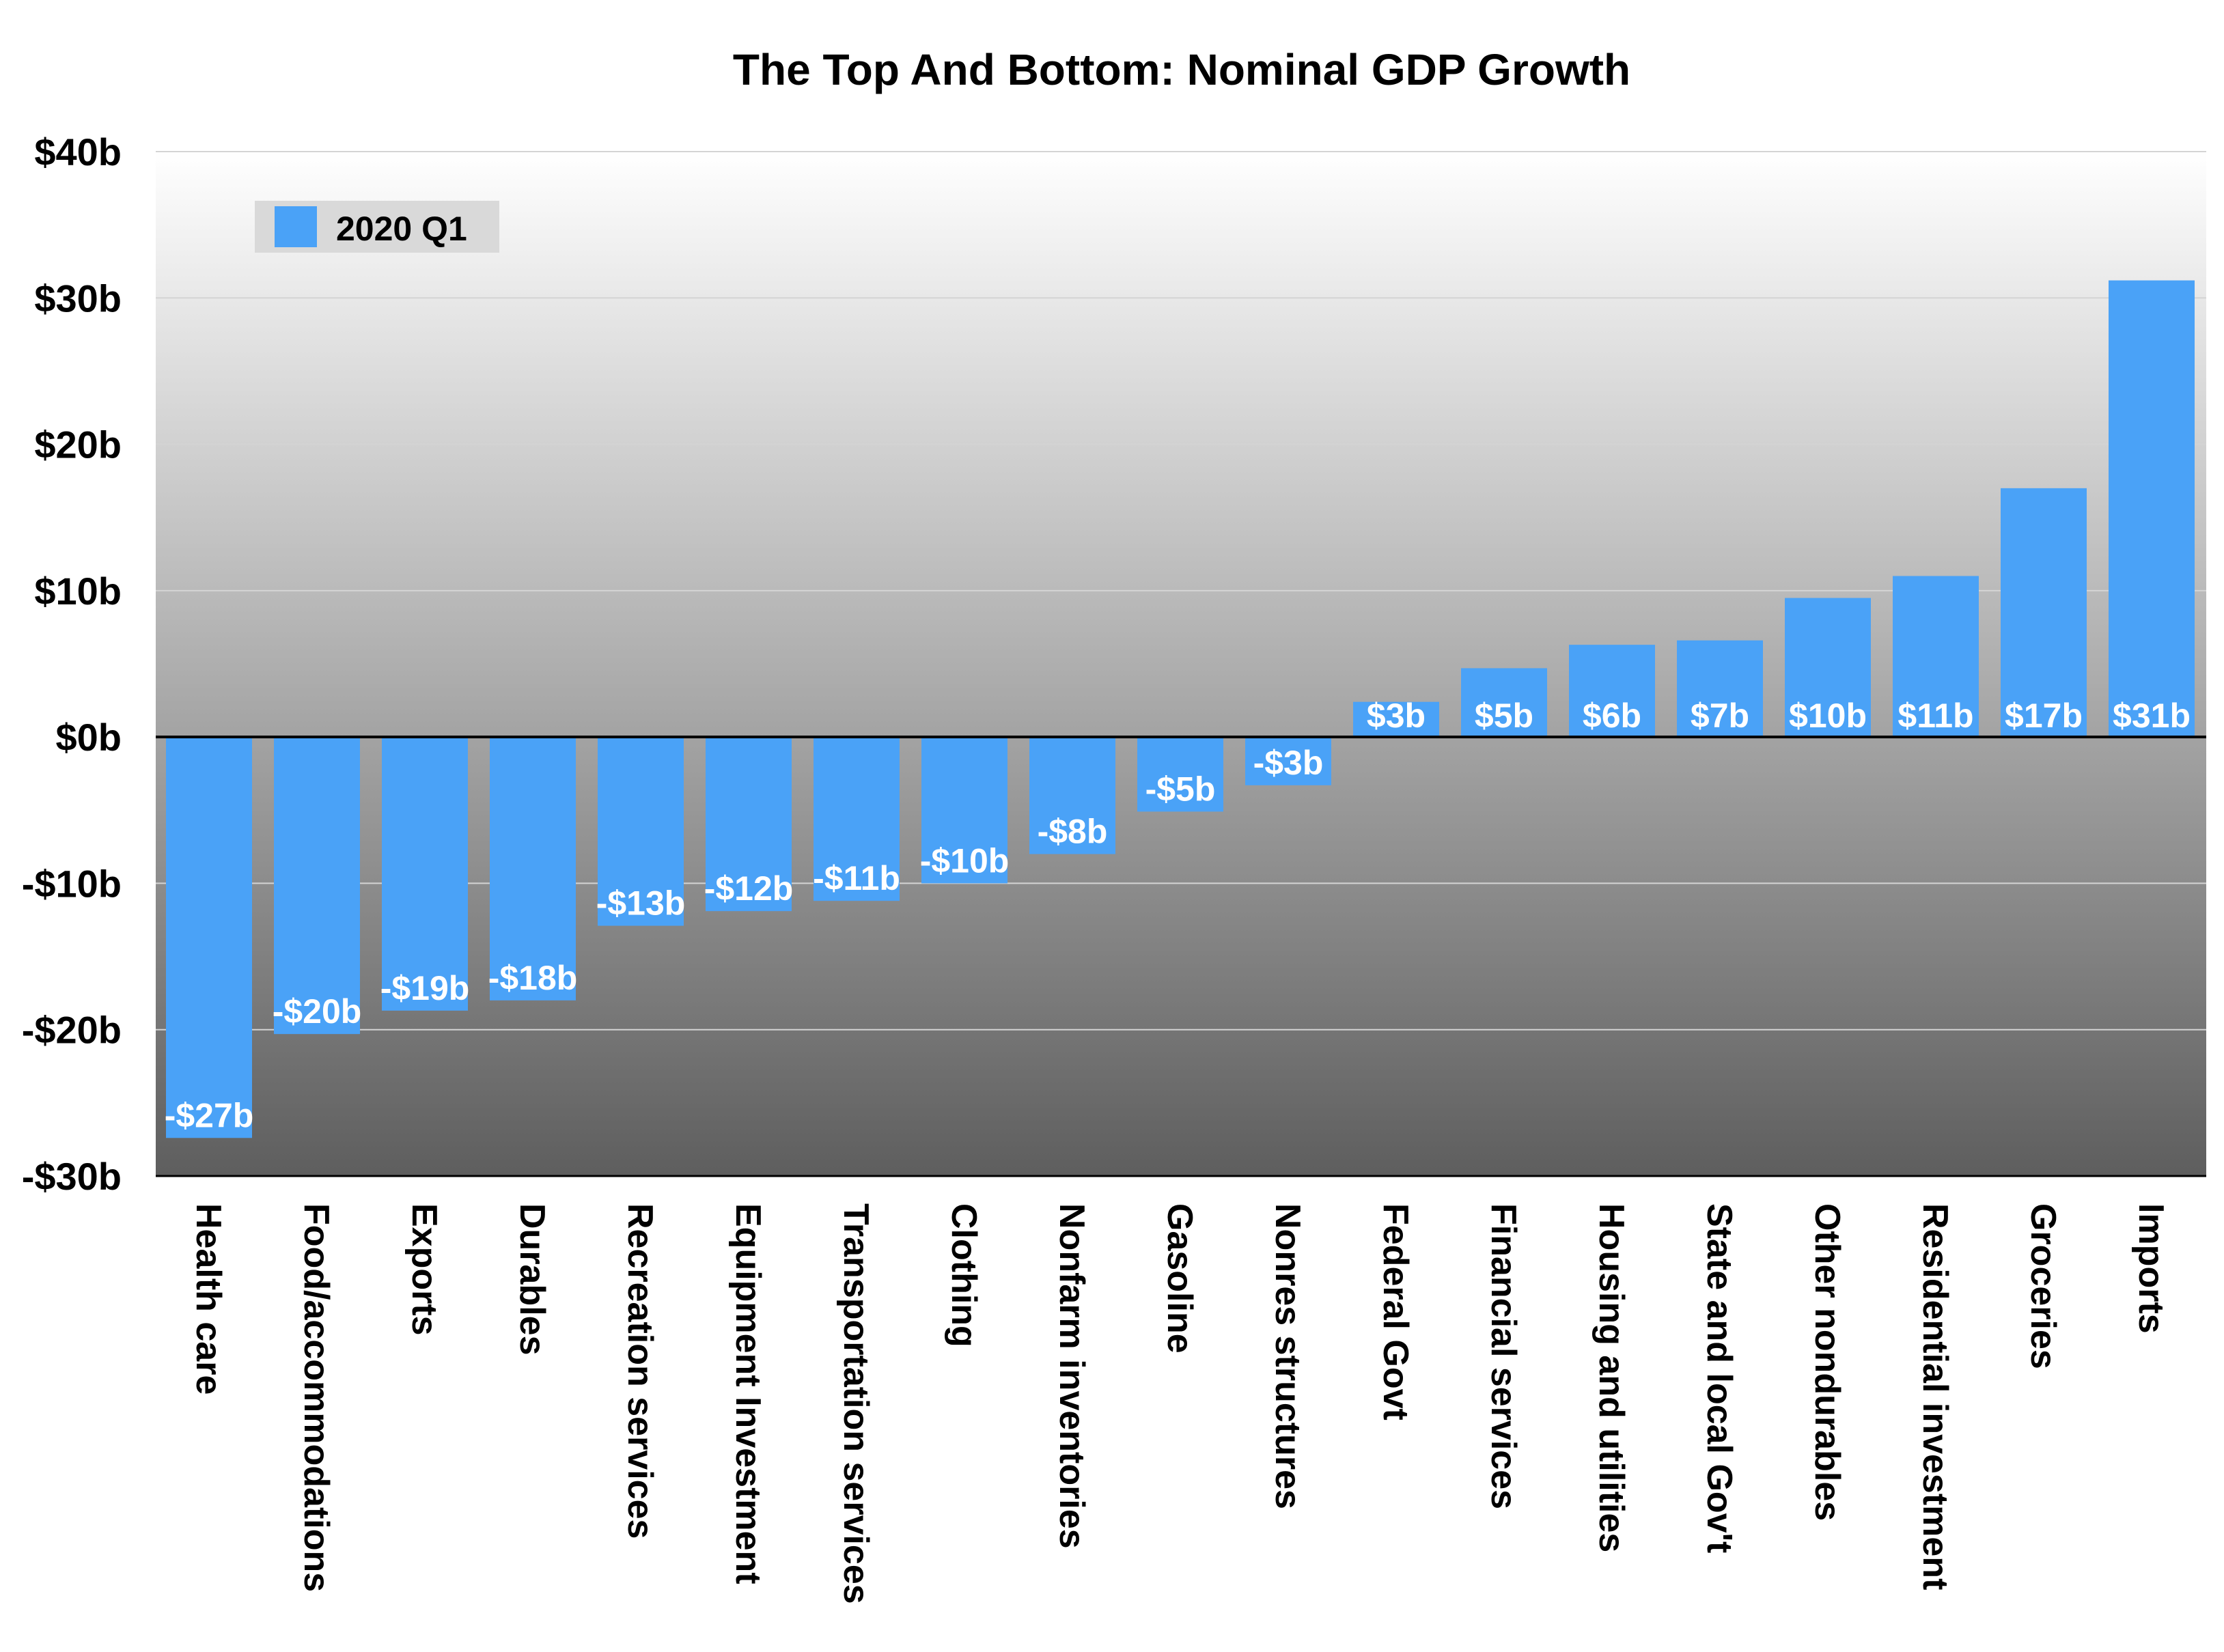 The image size is (2224, 1652). What do you see at coordinates (533, 978) in the screenshot?
I see `data-label: -$18b` at bounding box center [533, 978].